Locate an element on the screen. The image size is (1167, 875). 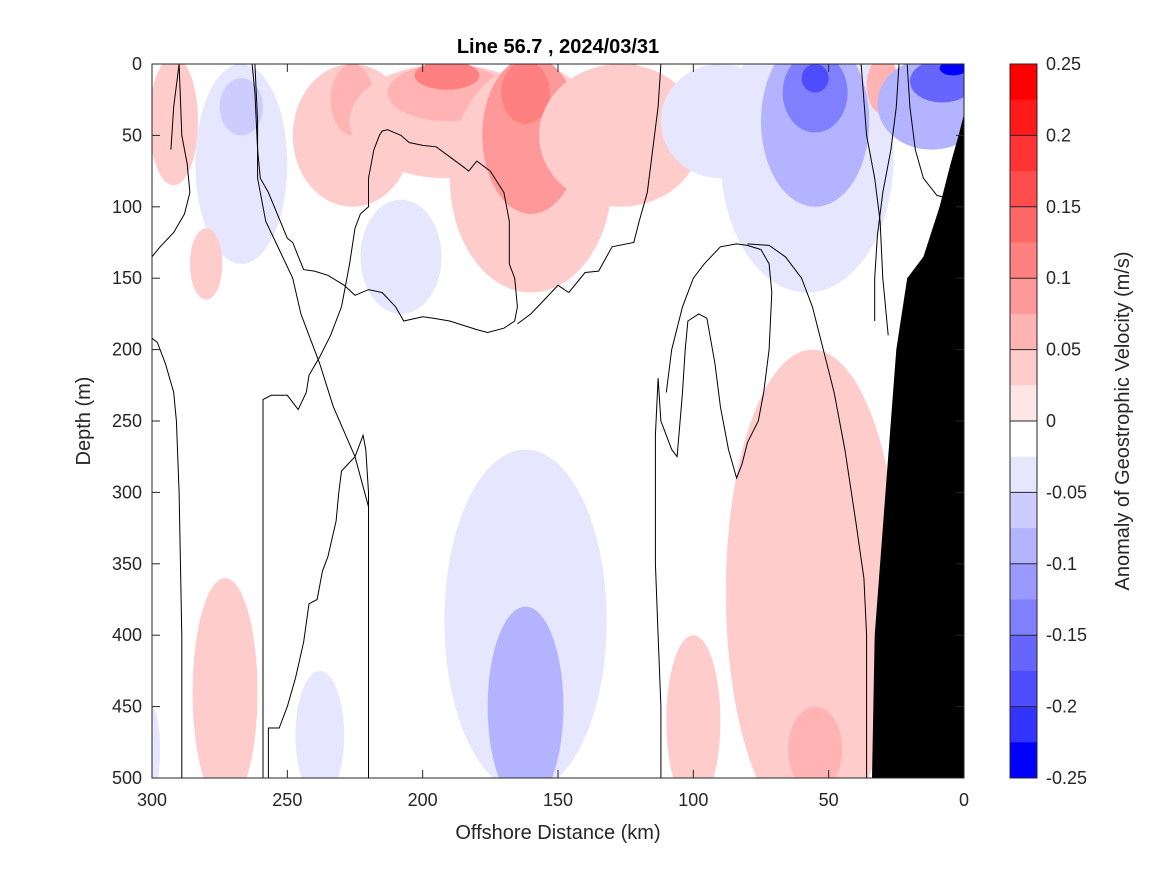
bathymetry is located at coordinates (918, 446).